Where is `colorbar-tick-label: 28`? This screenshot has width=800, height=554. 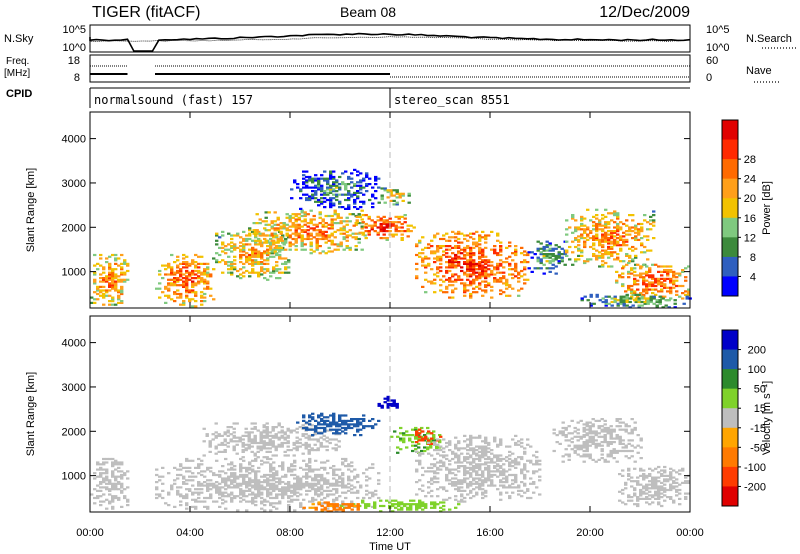 colorbar-tick-label: 28 is located at coordinates (750, 160).